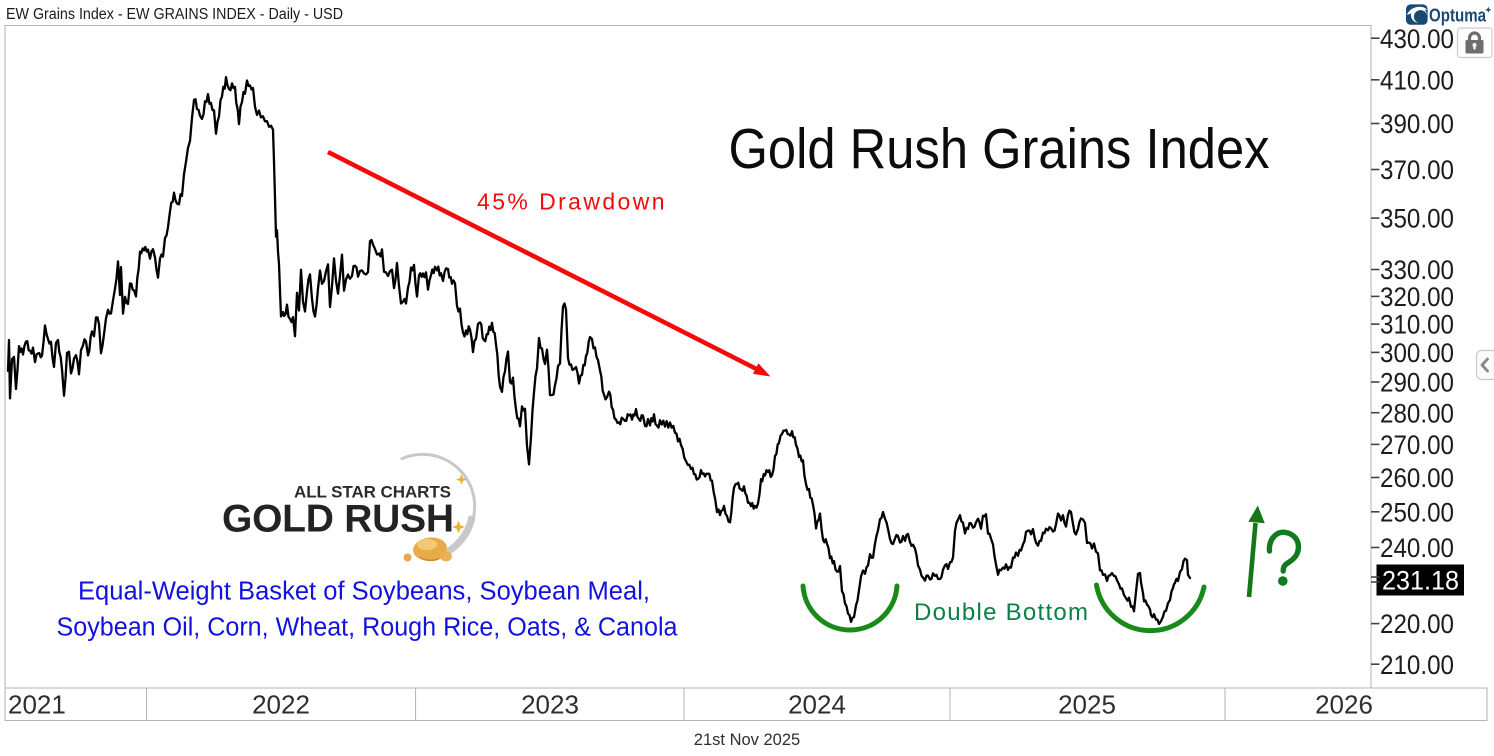 The image size is (1494, 756). What do you see at coordinates (1417, 665) in the screenshot?
I see `svg-text: 210.00` at bounding box center [1417, 665].